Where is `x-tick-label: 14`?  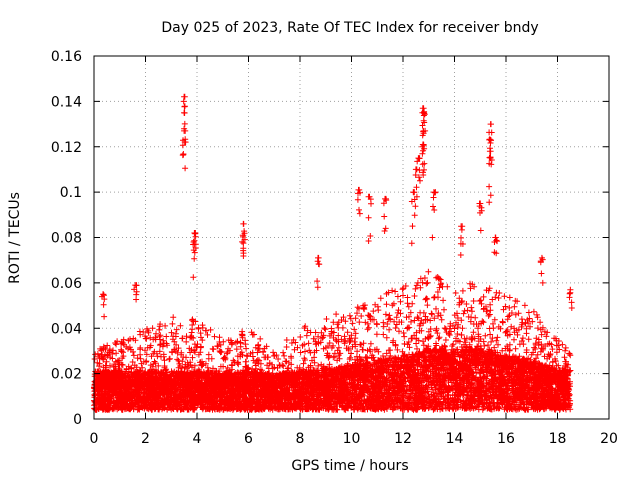 x-tick-label: 14 is located at coordinates (455, 439).